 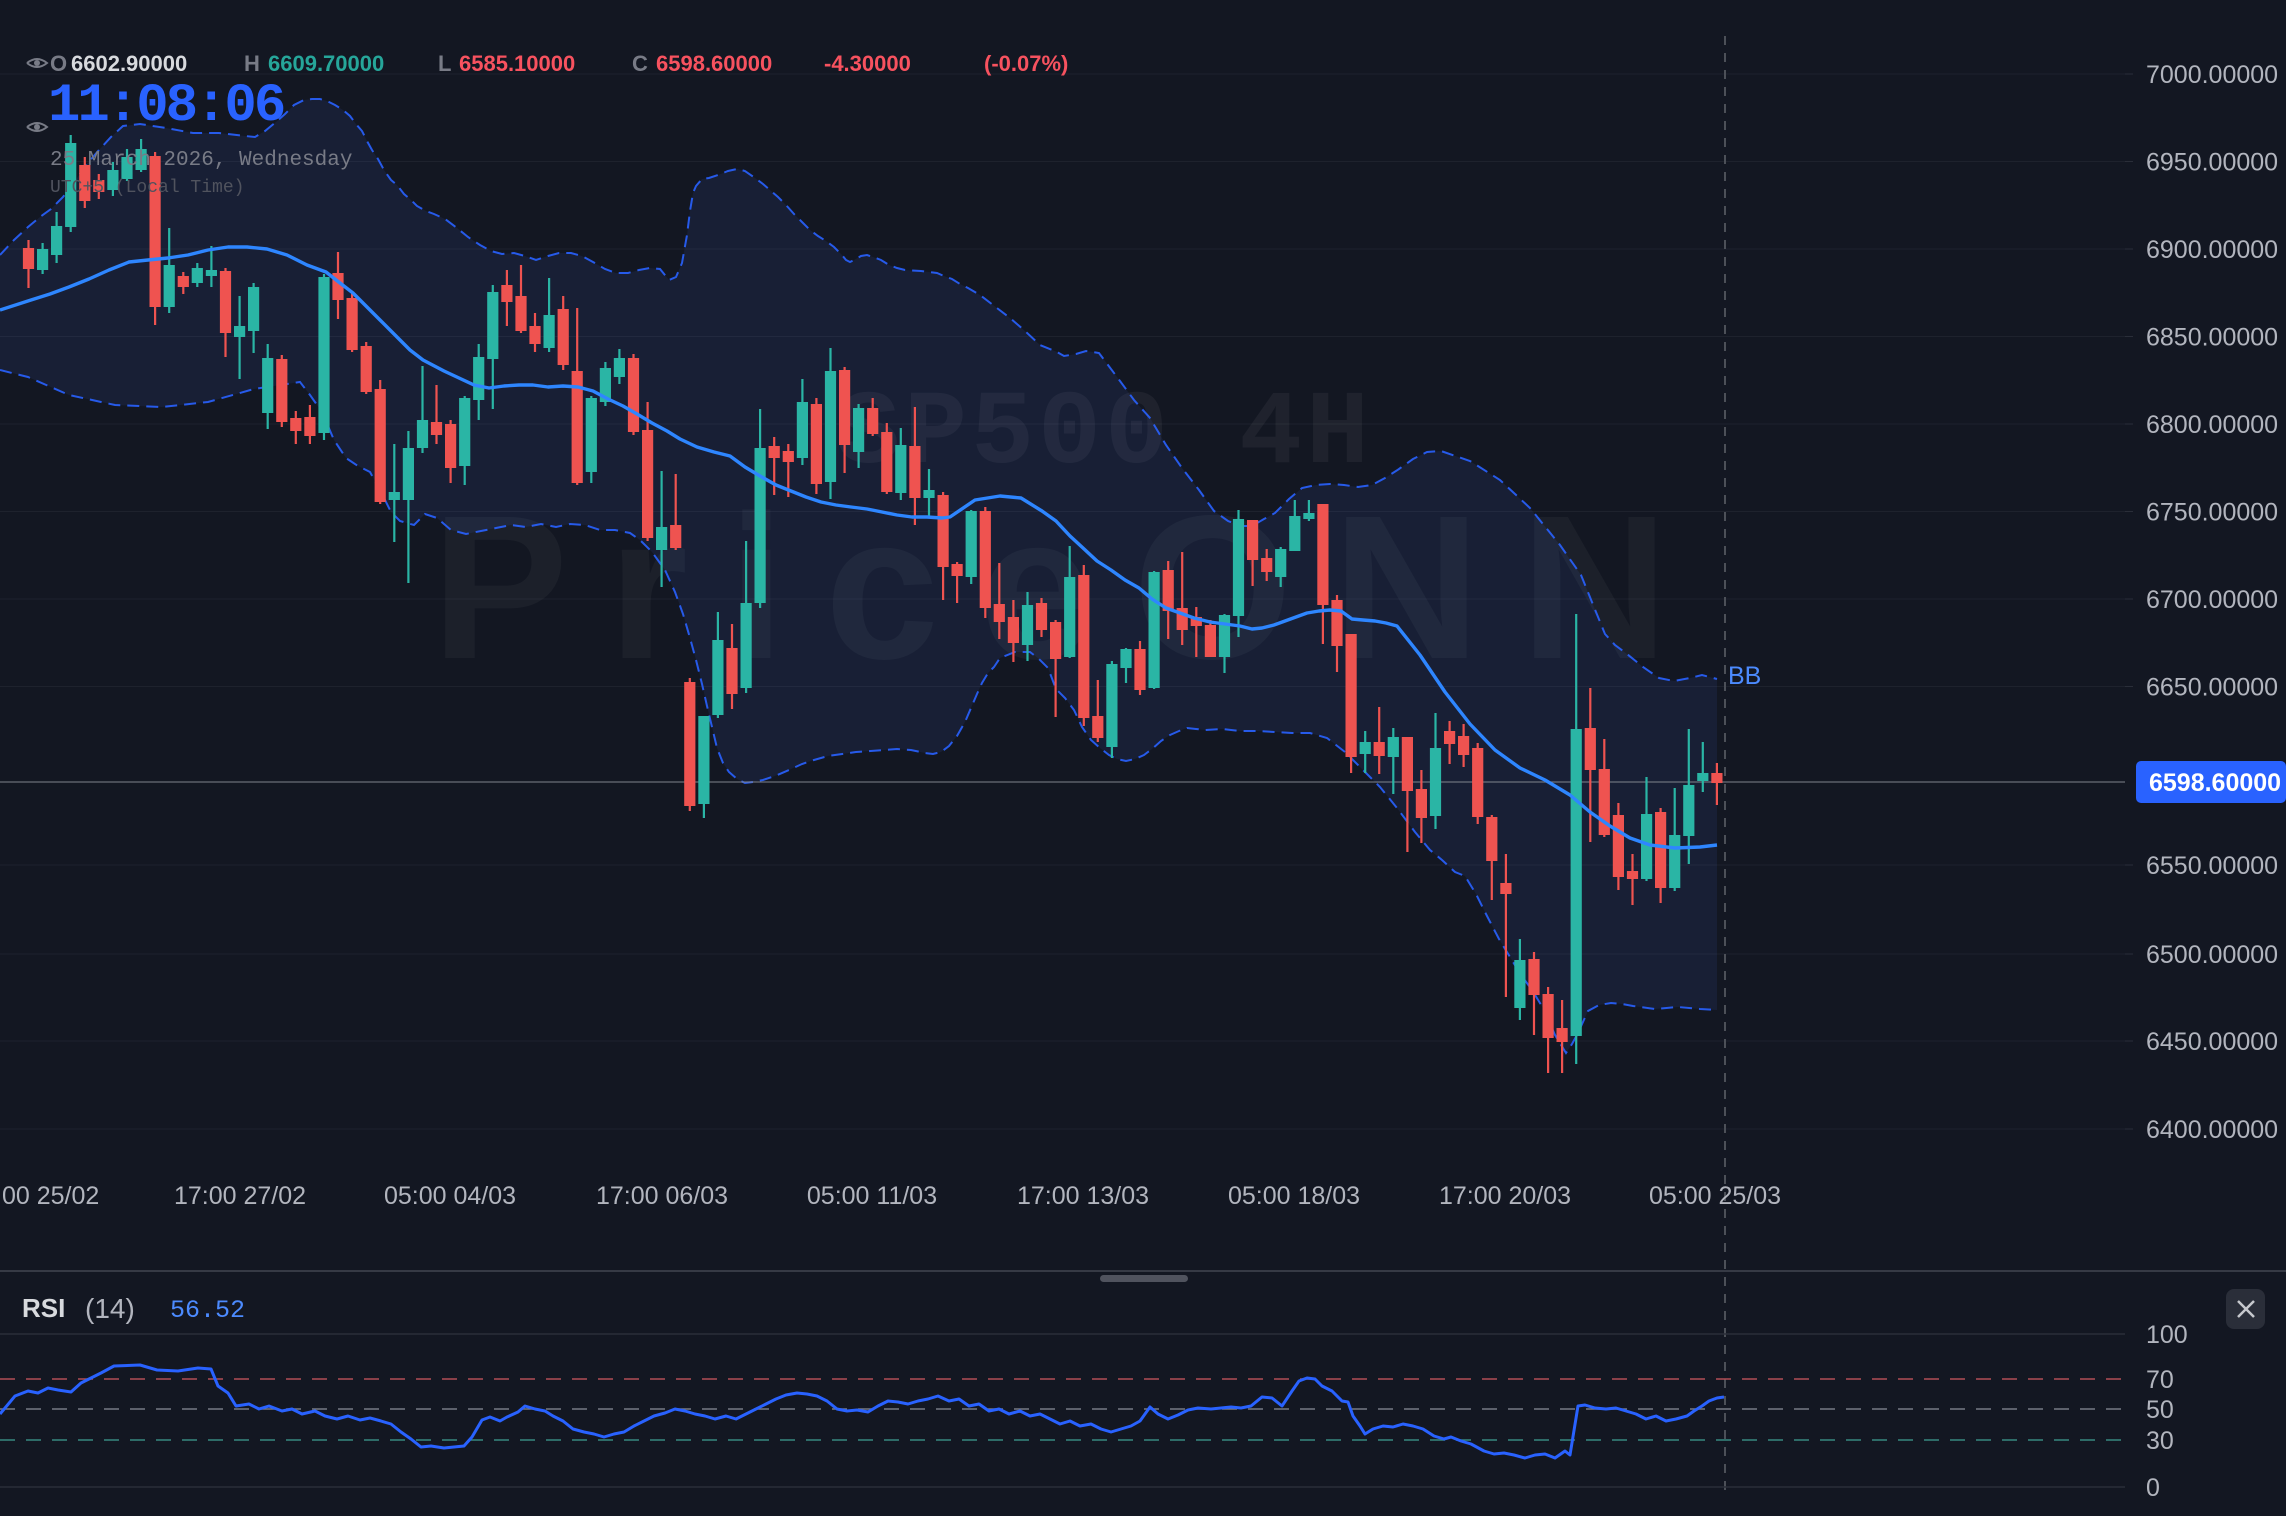 I want to click on svg-text: (14), so click(x=110, y=1308).